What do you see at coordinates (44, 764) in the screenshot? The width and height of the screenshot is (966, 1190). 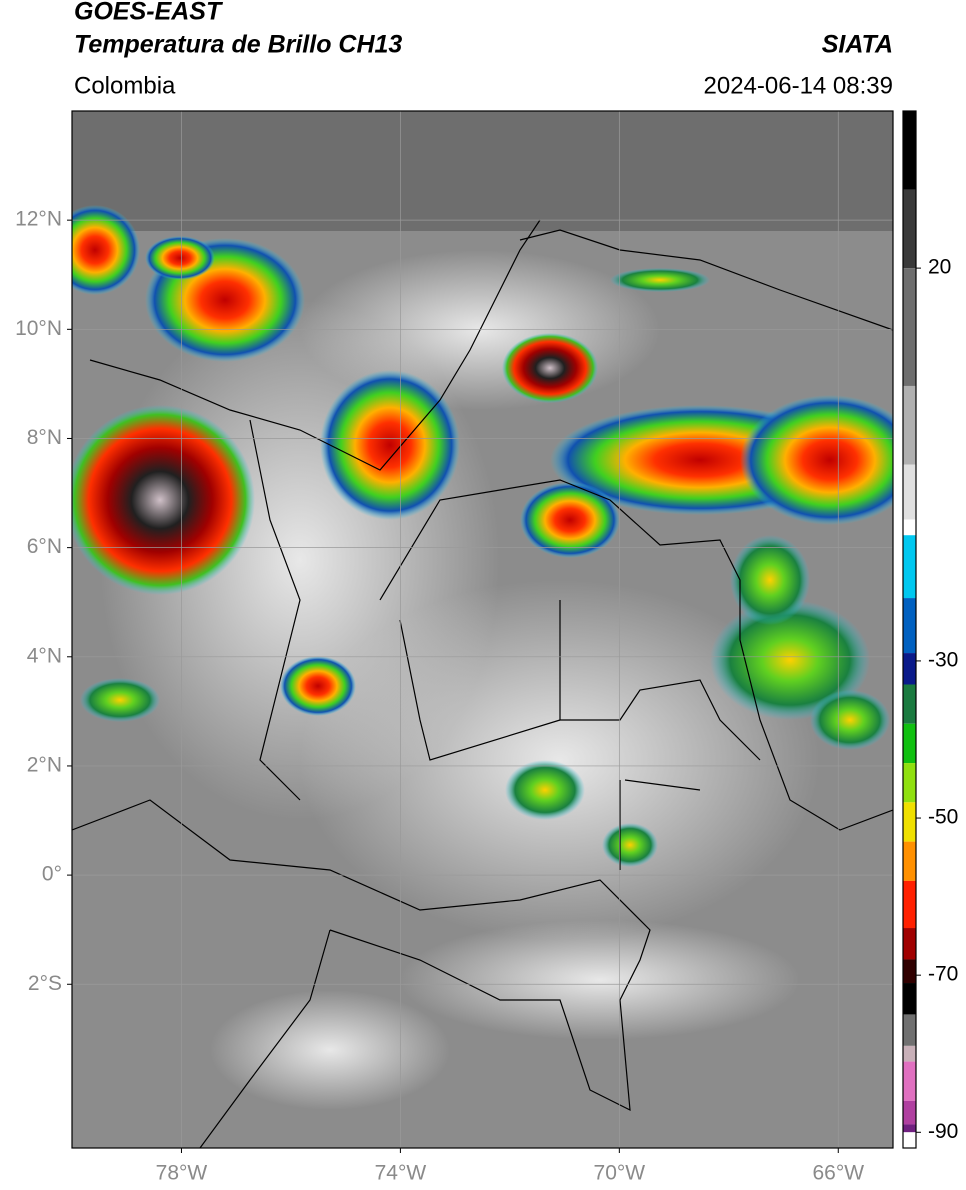 I see `y-tick-label: 2°N` at bounding box center [44, 764].